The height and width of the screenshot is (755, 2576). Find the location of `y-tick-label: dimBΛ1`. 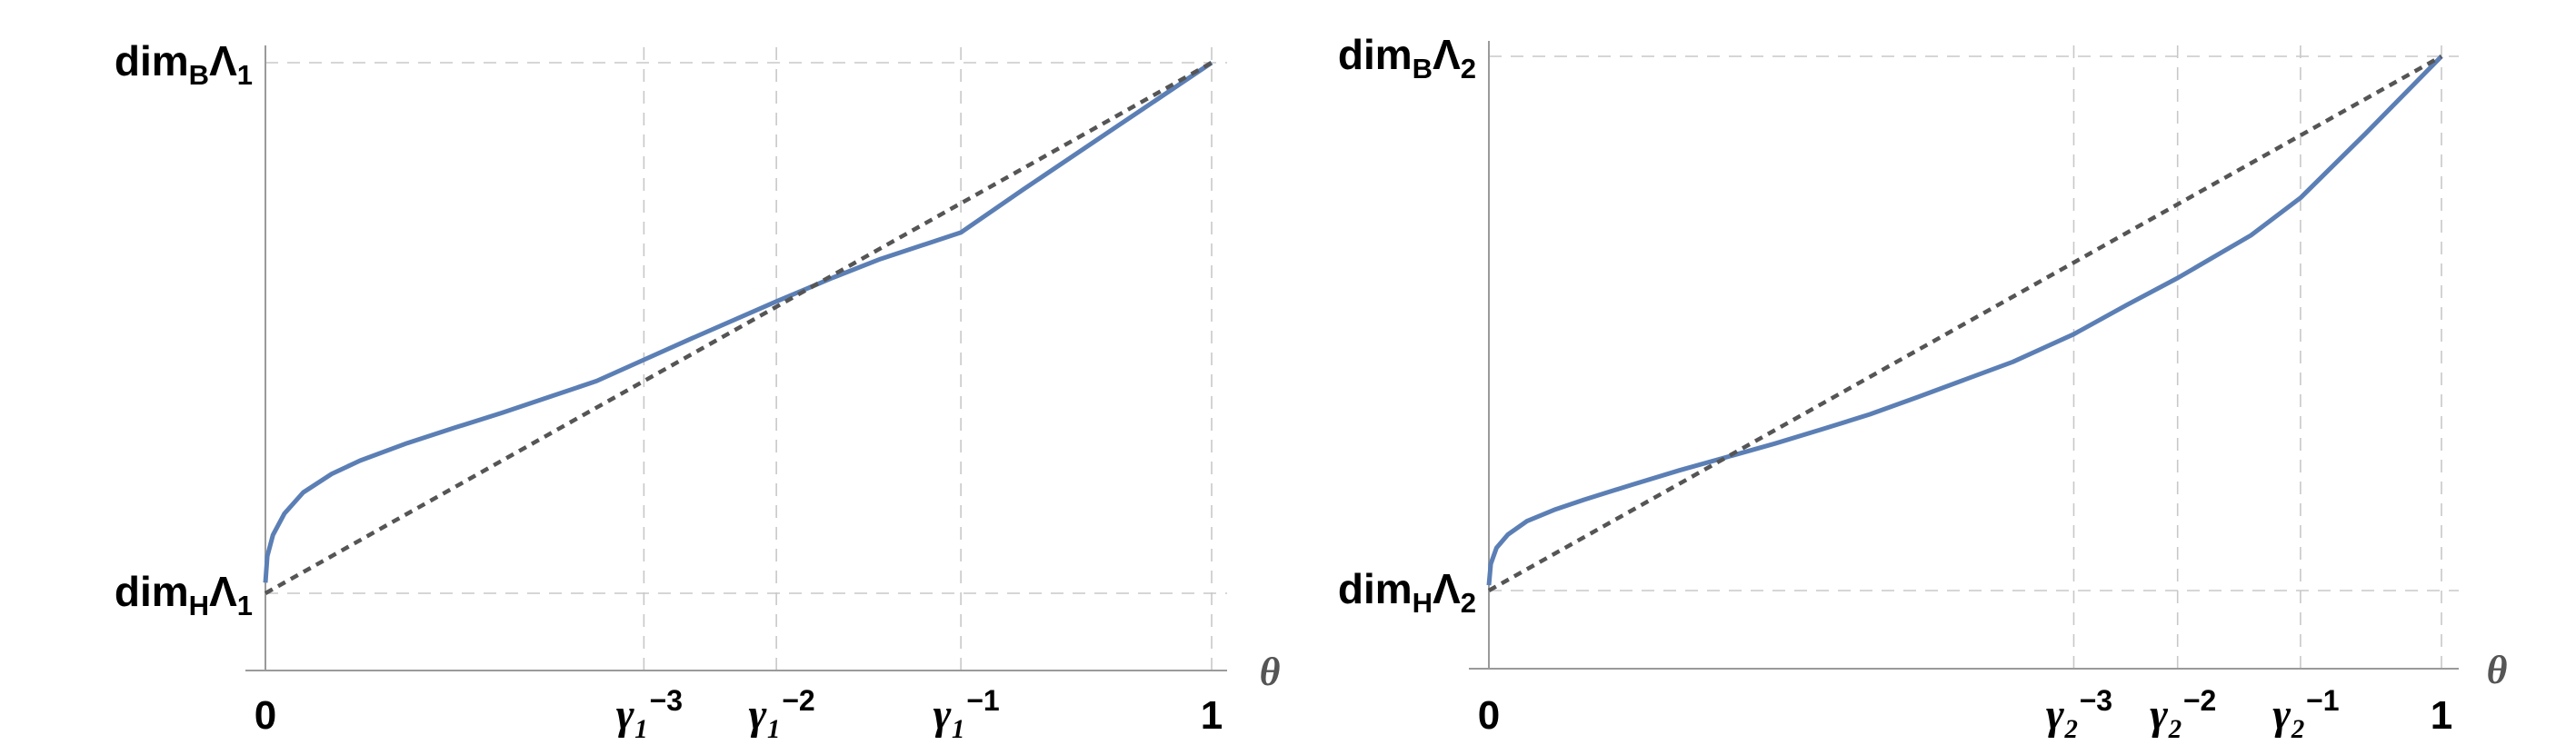

y-tick-label: dimBΛ1 is located at coordinates (184, 64).